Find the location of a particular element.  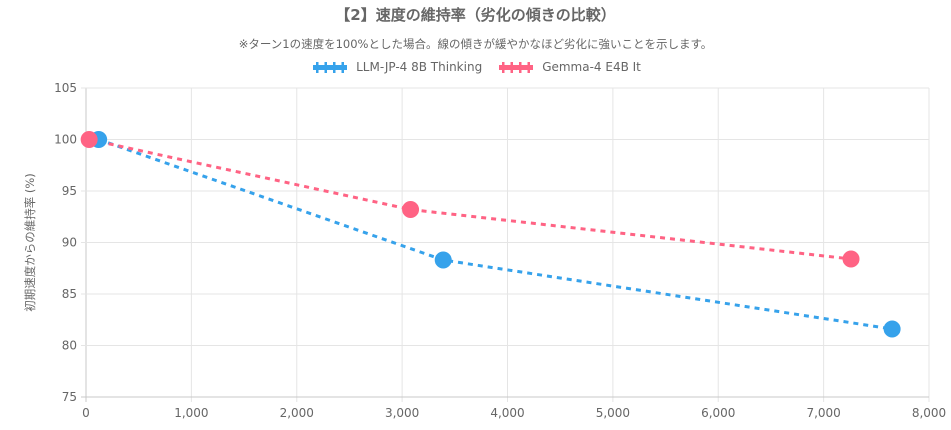

x-tick-label: 3,000 is located at coordinates (402, 413).